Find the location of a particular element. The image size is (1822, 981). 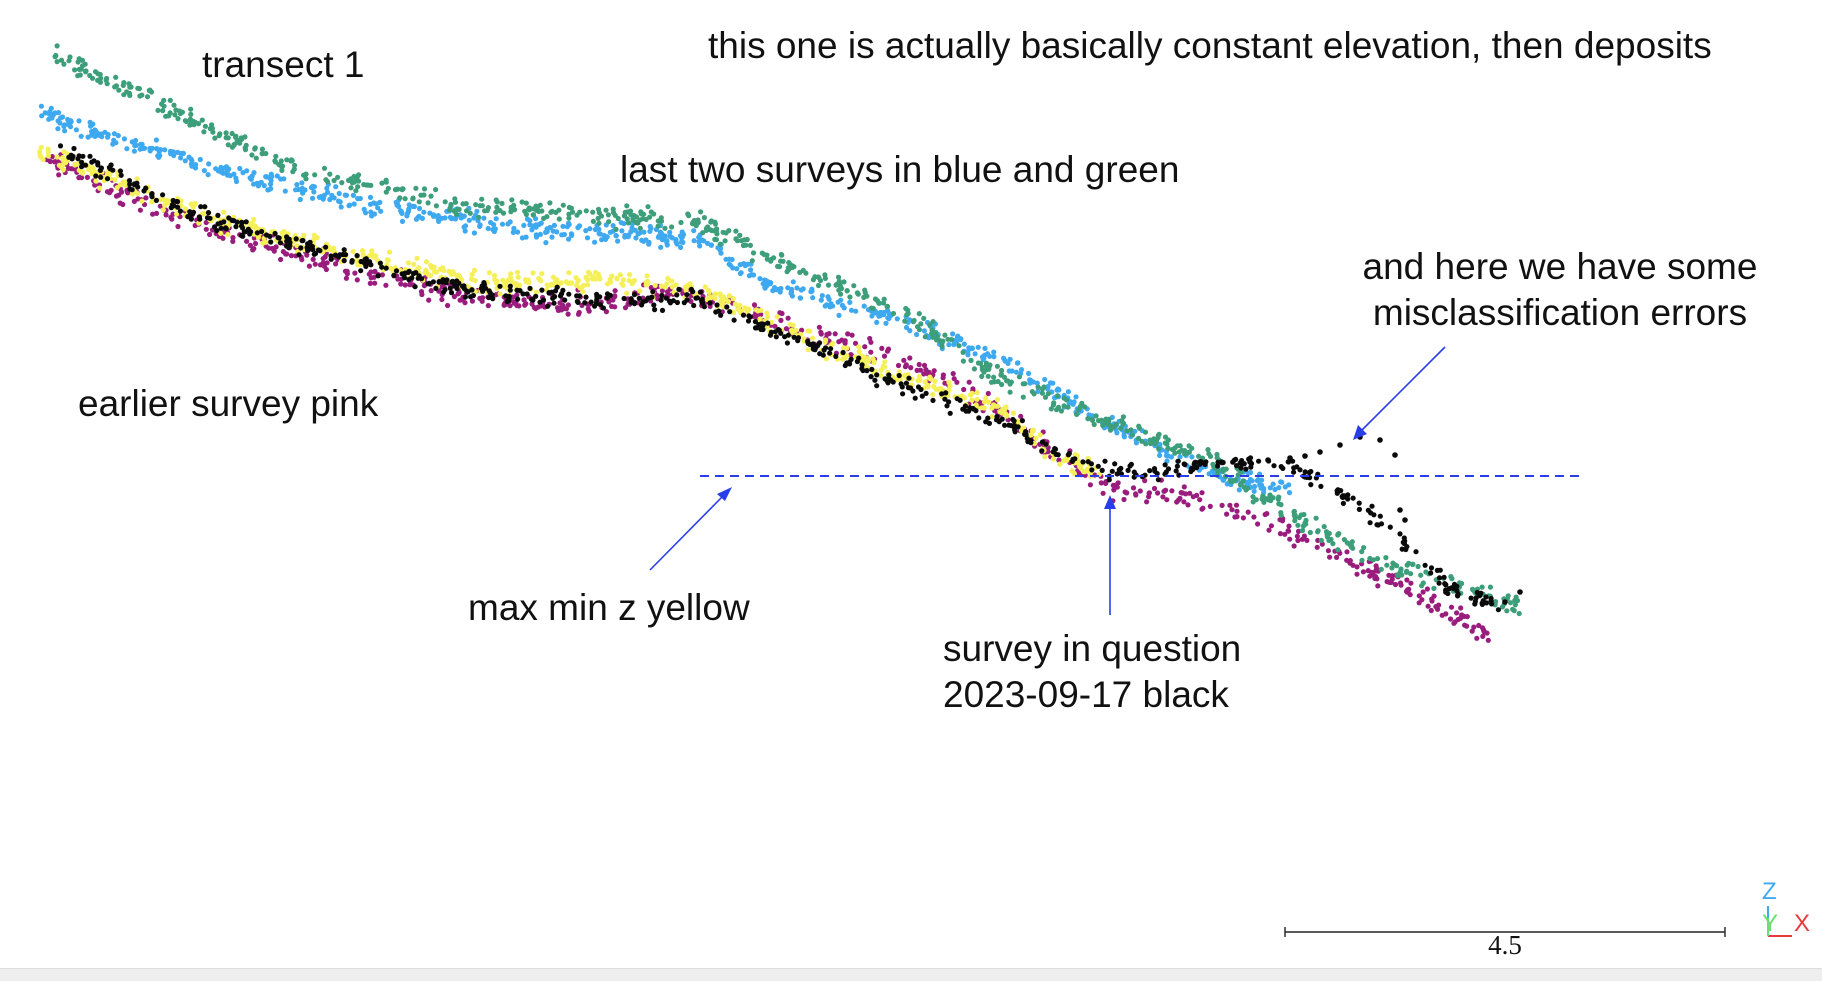

arrow-max-min is located at coordinates (690, 529).